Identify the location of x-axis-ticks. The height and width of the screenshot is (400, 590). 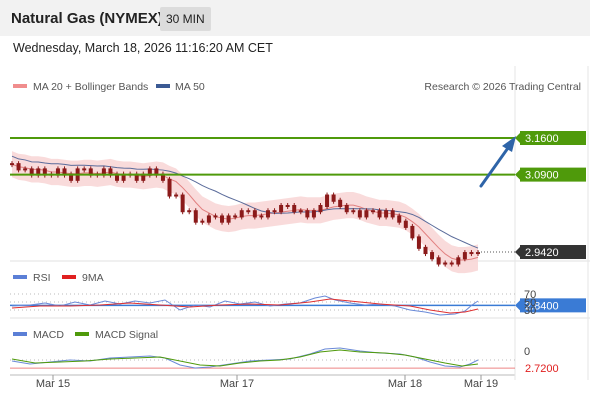
(267, 377).